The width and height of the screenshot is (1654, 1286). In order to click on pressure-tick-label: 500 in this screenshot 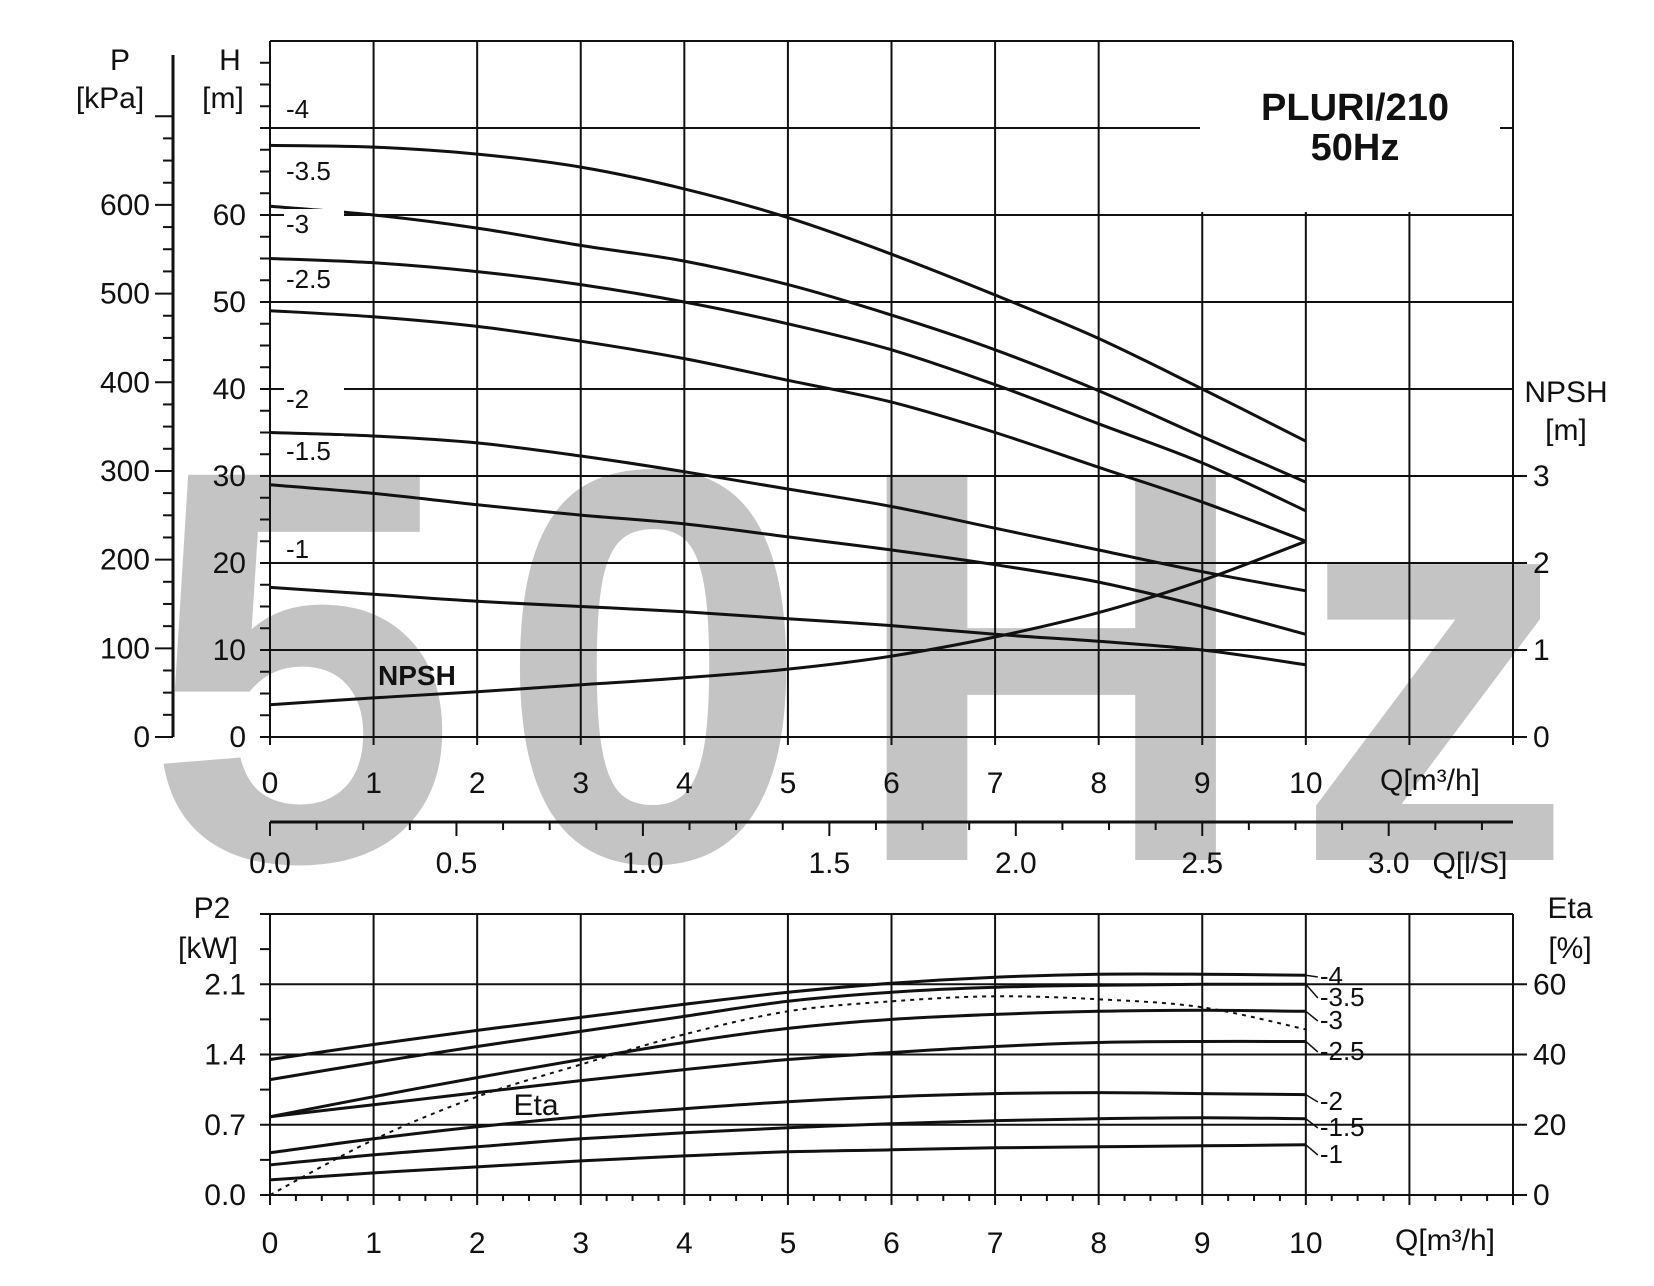, I will do `click(125, 294)`.